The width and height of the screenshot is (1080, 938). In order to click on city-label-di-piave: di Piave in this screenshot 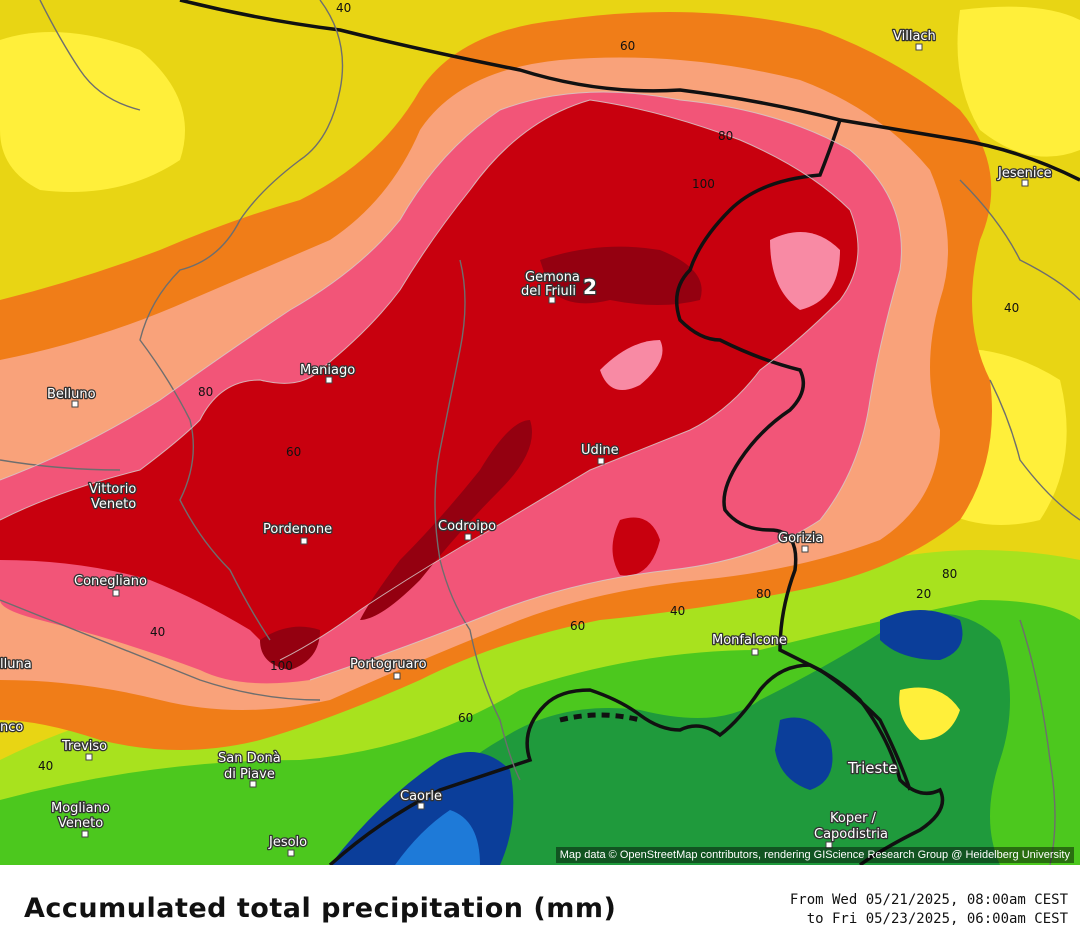, I will do `click(249, 774)`.